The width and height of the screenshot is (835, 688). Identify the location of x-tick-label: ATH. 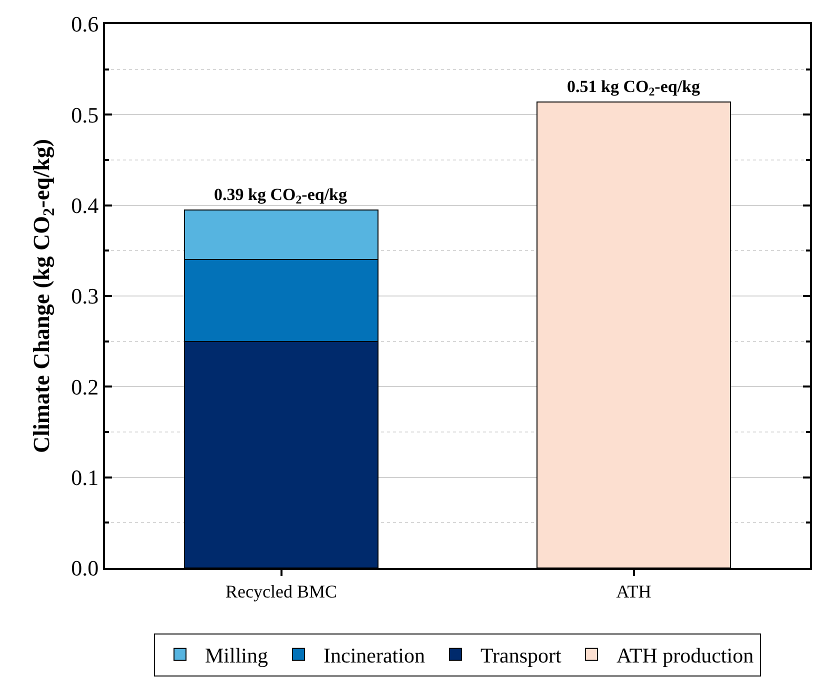
(634, 592).